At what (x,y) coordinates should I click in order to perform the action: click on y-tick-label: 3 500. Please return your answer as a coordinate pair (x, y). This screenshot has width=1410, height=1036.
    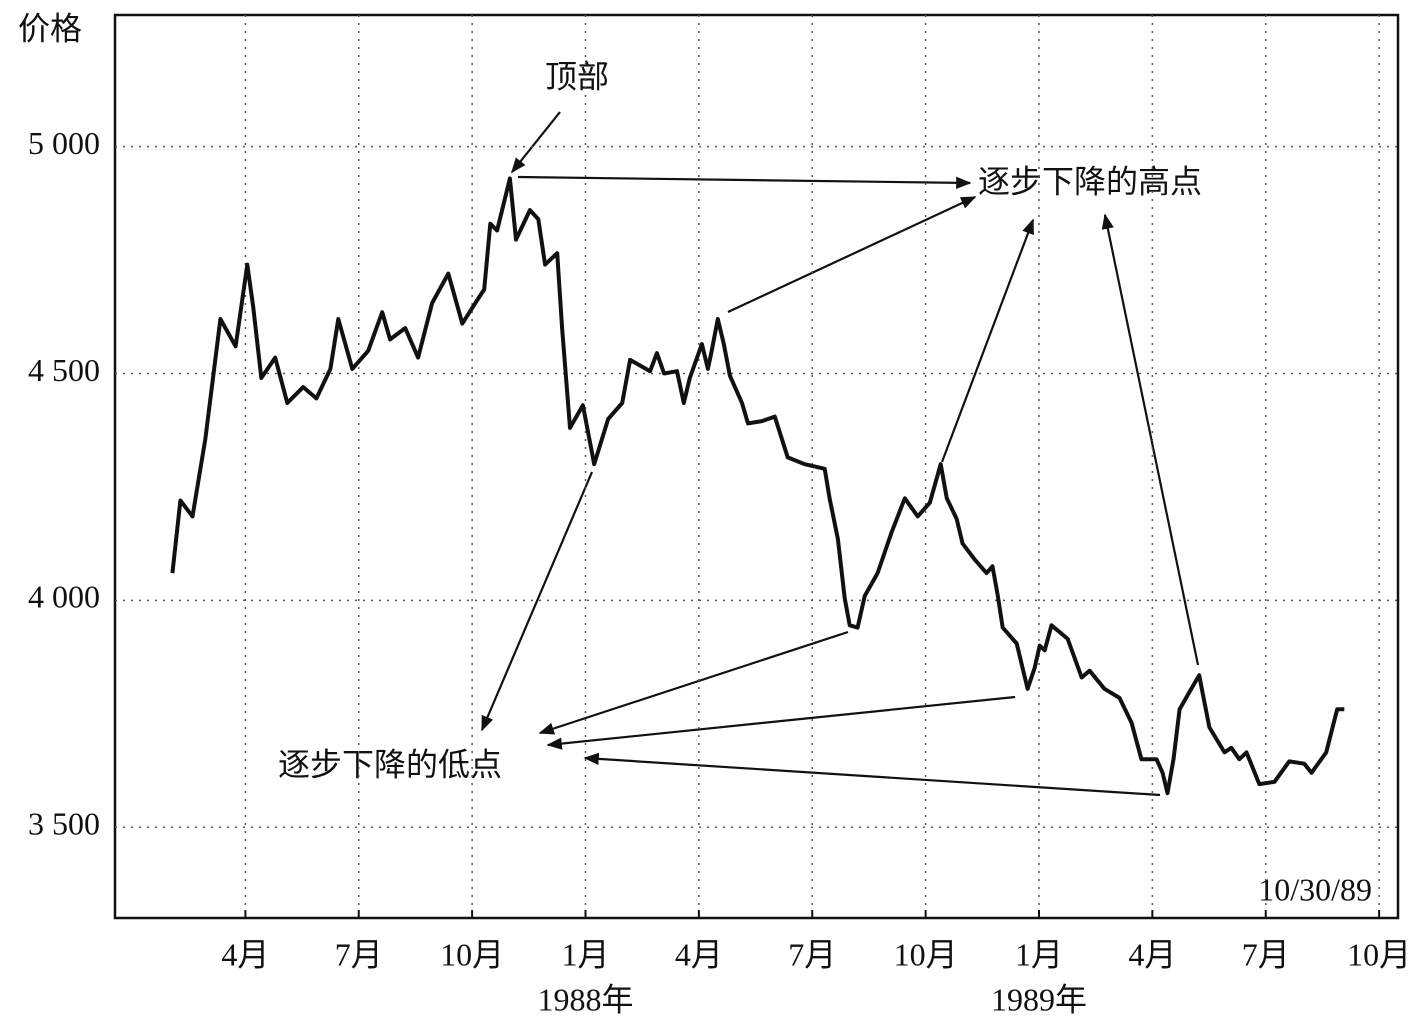
    Looking at the image, I should click on (64, 824).